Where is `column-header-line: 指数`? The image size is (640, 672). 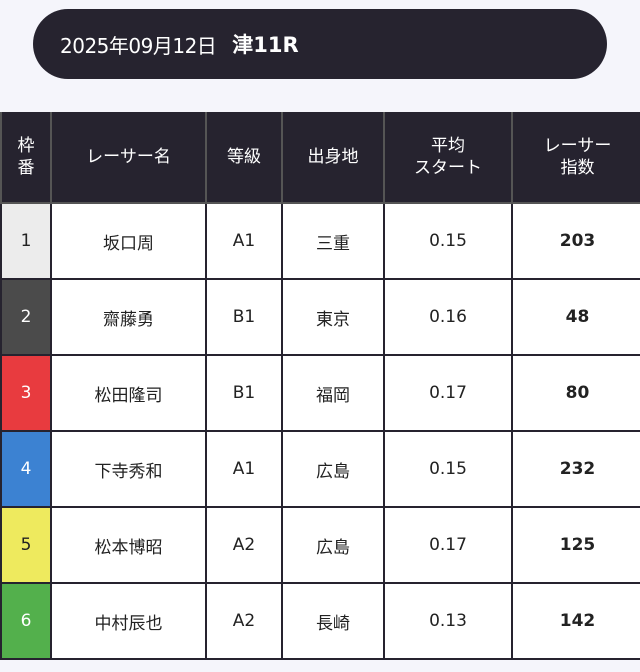
column-header-line: 指数 is located at coordinates (577, 168).